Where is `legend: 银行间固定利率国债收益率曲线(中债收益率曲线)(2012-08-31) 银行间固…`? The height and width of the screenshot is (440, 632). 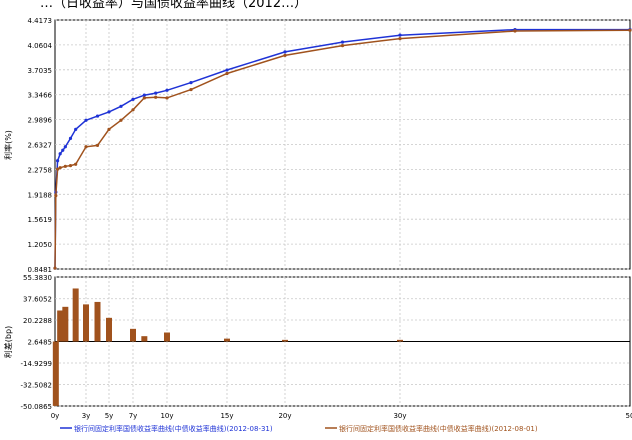
legend: 银行间固定利率国债收益率曲线(中债收益率曲线)(2012-08-31) 银行间固… is located at coordinates (299, 428).